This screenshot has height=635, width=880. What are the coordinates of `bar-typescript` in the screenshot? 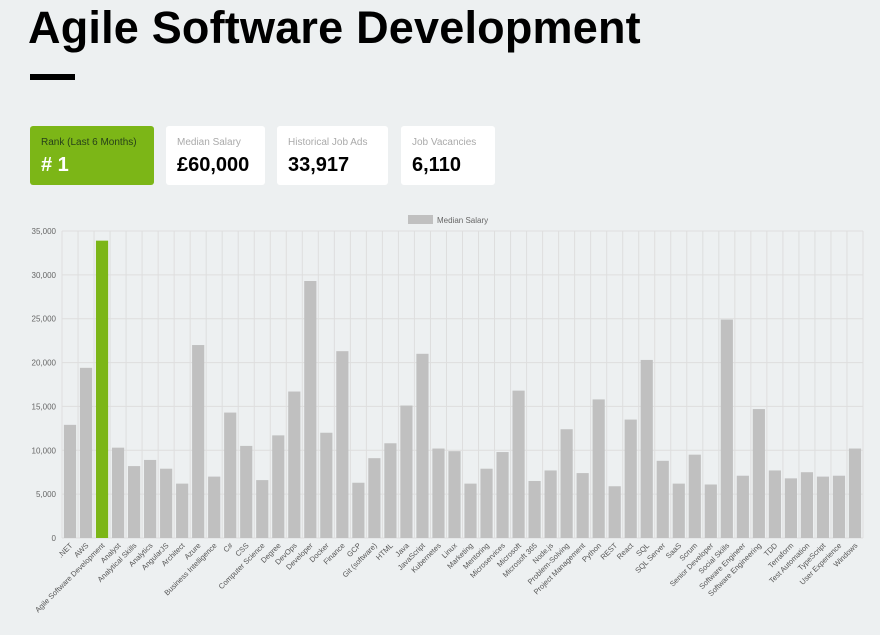 It's located at (823, 507).